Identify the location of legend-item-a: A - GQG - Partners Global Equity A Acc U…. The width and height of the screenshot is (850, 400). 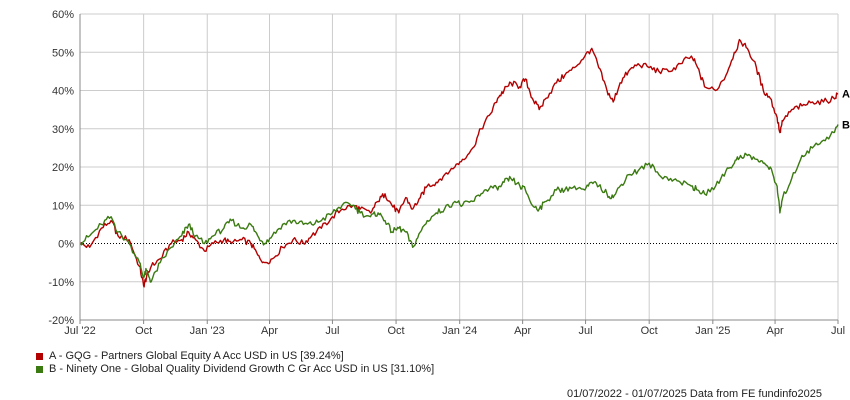
(235, 356).